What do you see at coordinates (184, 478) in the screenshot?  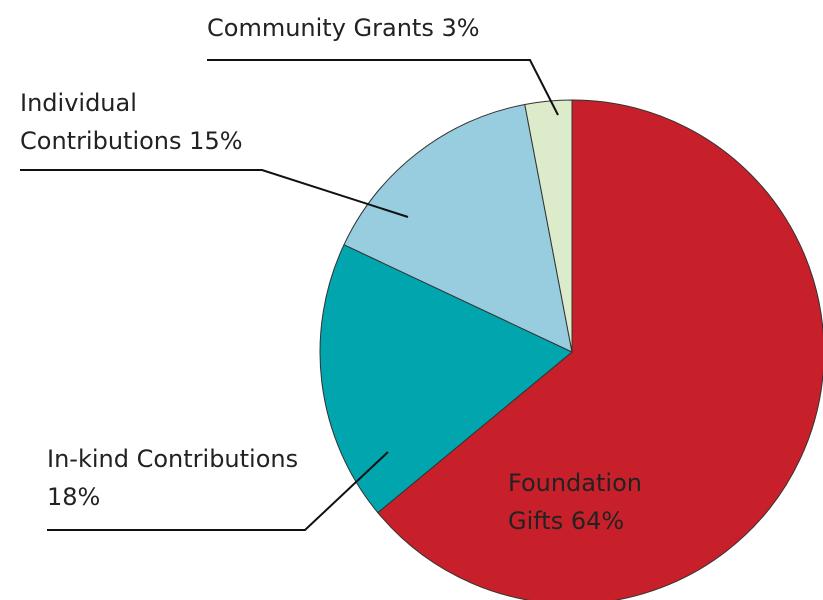 I see `slice-label: In-kind Contributions 18%` at bounding box center [184, 478].